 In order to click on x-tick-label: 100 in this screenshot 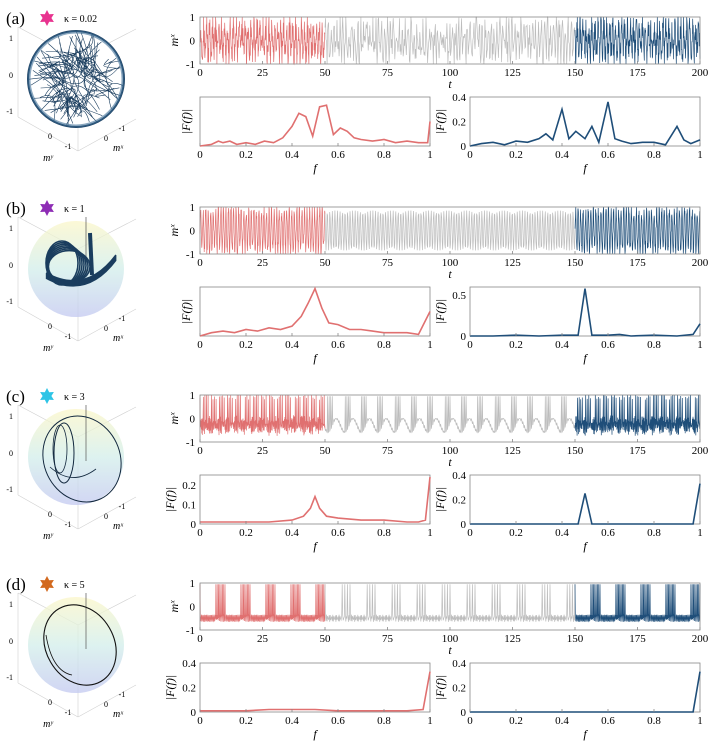, I will do `click(450, 639)`.